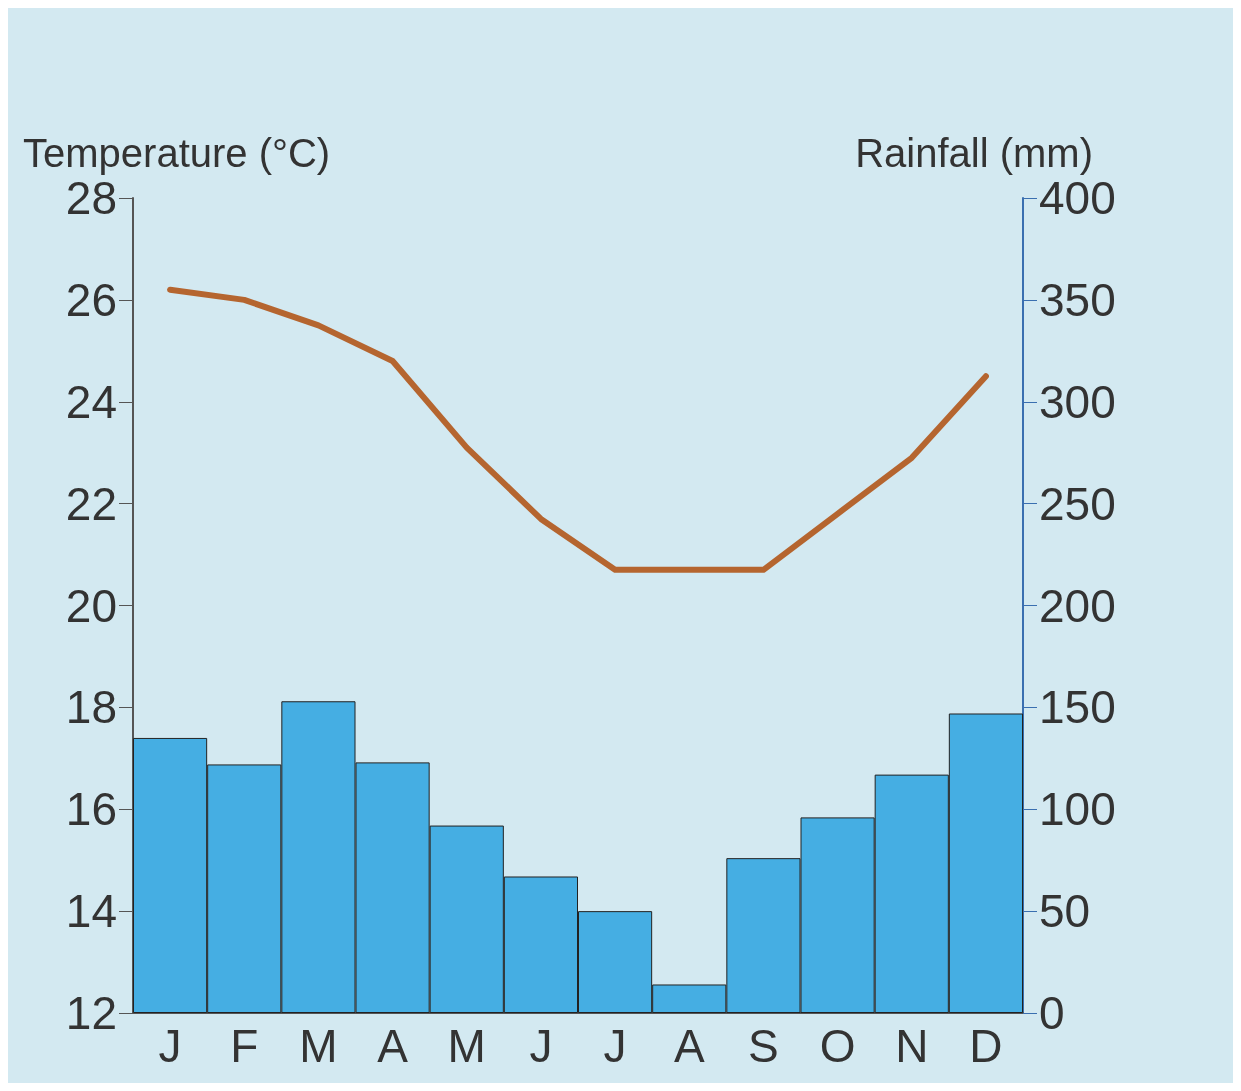 The width and height of the screenshot is (1241, 1091). What do you see at coordinates (974, 153) in the screenshot?
I see `y2-axis-title: Rainfall (mm)` at bounding box center [974, 153].